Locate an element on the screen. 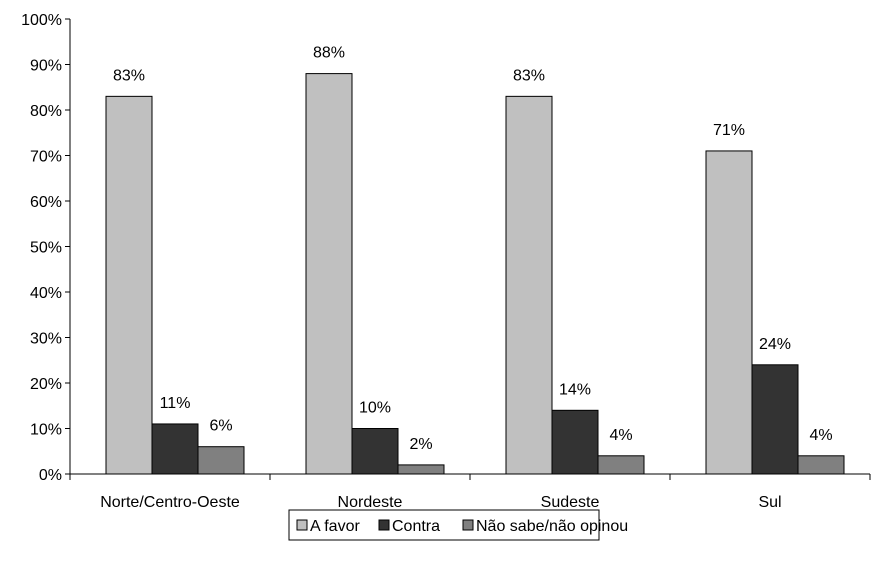 The image size is (890, 573). data-label: 71% is located at coordinates (729, 130).